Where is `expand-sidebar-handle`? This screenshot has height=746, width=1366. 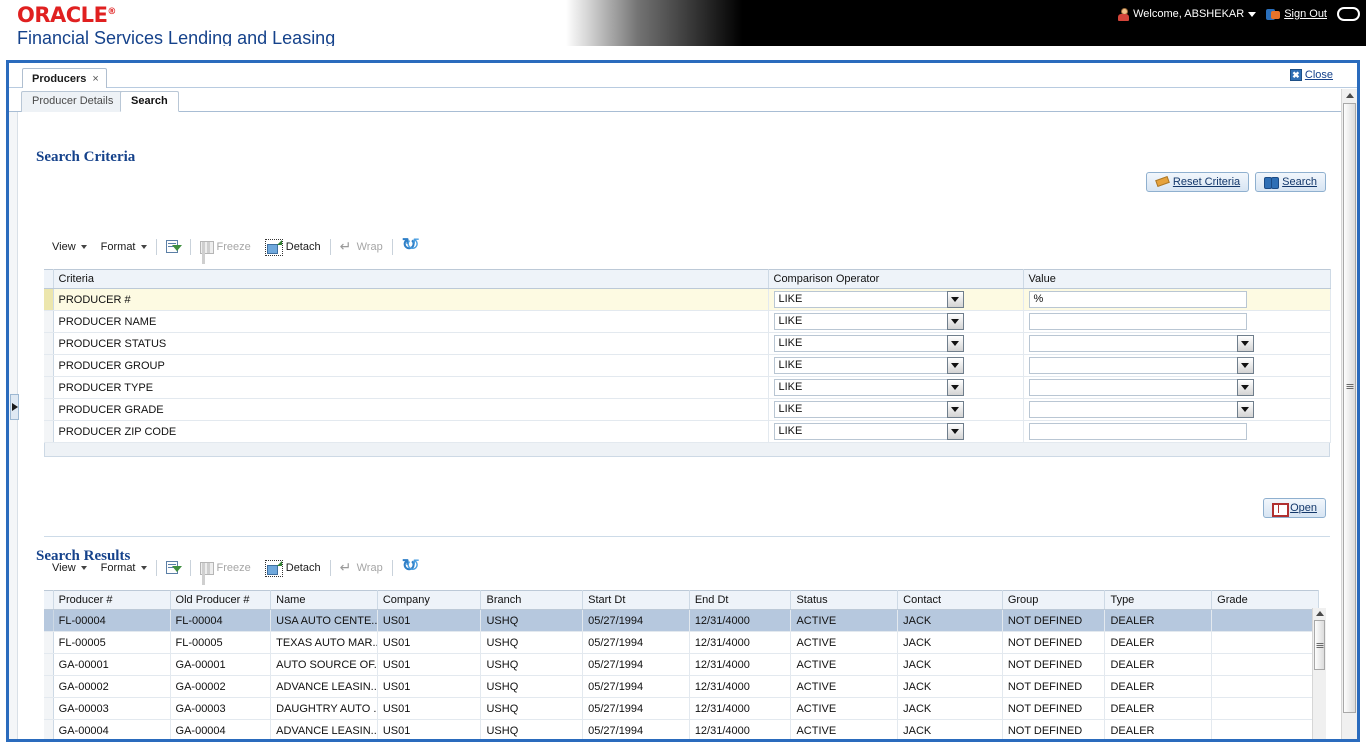 expand-sidebar-handle is located at coordinates (14, 407).